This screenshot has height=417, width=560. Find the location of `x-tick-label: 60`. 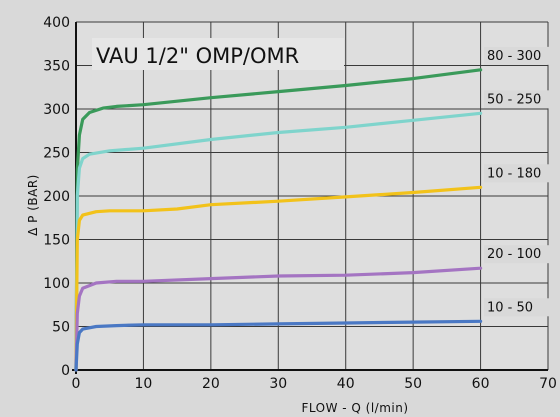

x-tick-label: 60 is located at coordinates (481, 384).